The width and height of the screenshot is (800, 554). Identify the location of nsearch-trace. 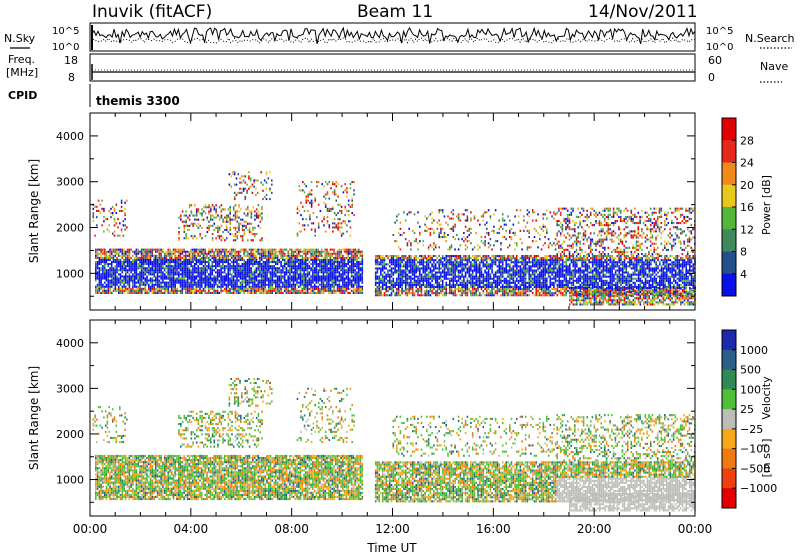
(393, 40).